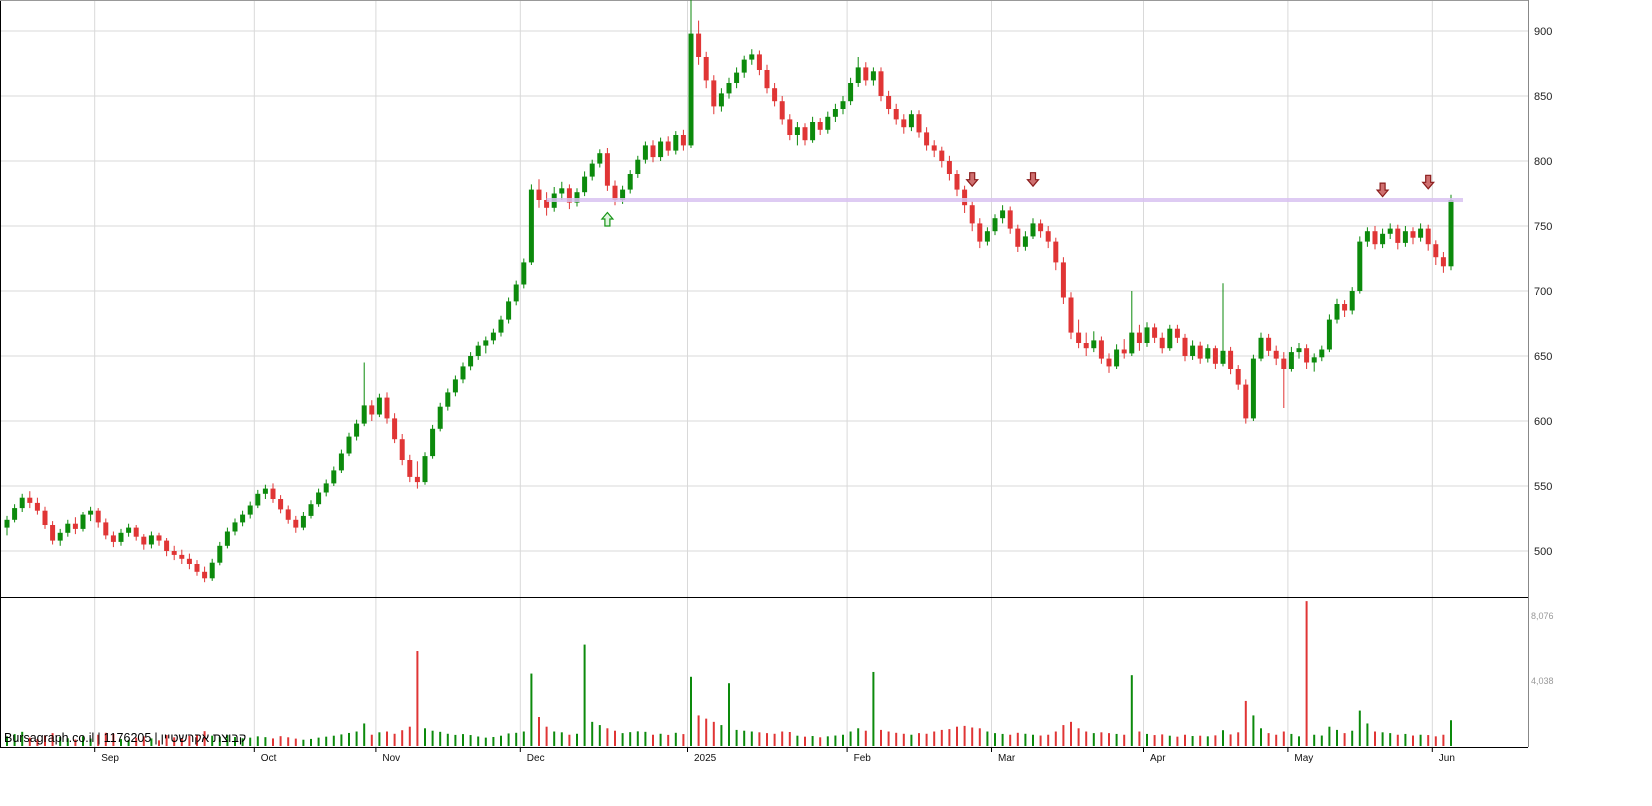  What do you see at coordinates (705, 758) in the screenshot?
I see `month-label: 2025` at bounding box center [705, 758].